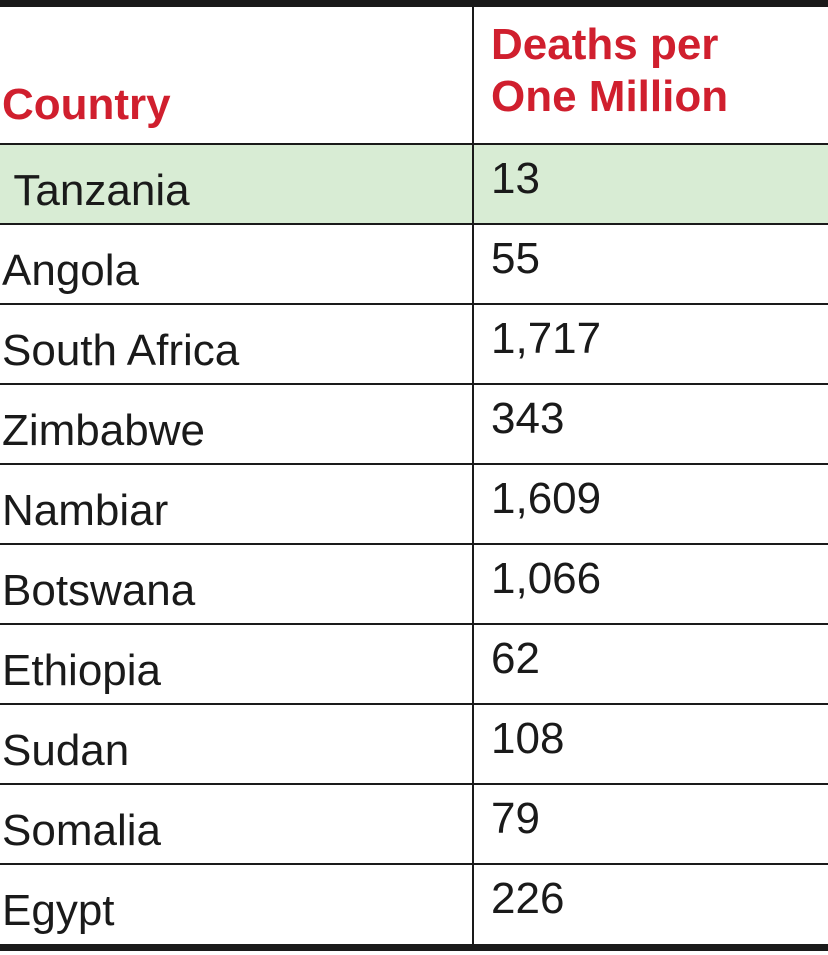 This screenshot has width=828, height=955. What do you see at coordinates (528, 898) in the screenshot?
I see `deaths-value-cell: 226` at bounding box center [528, 898].